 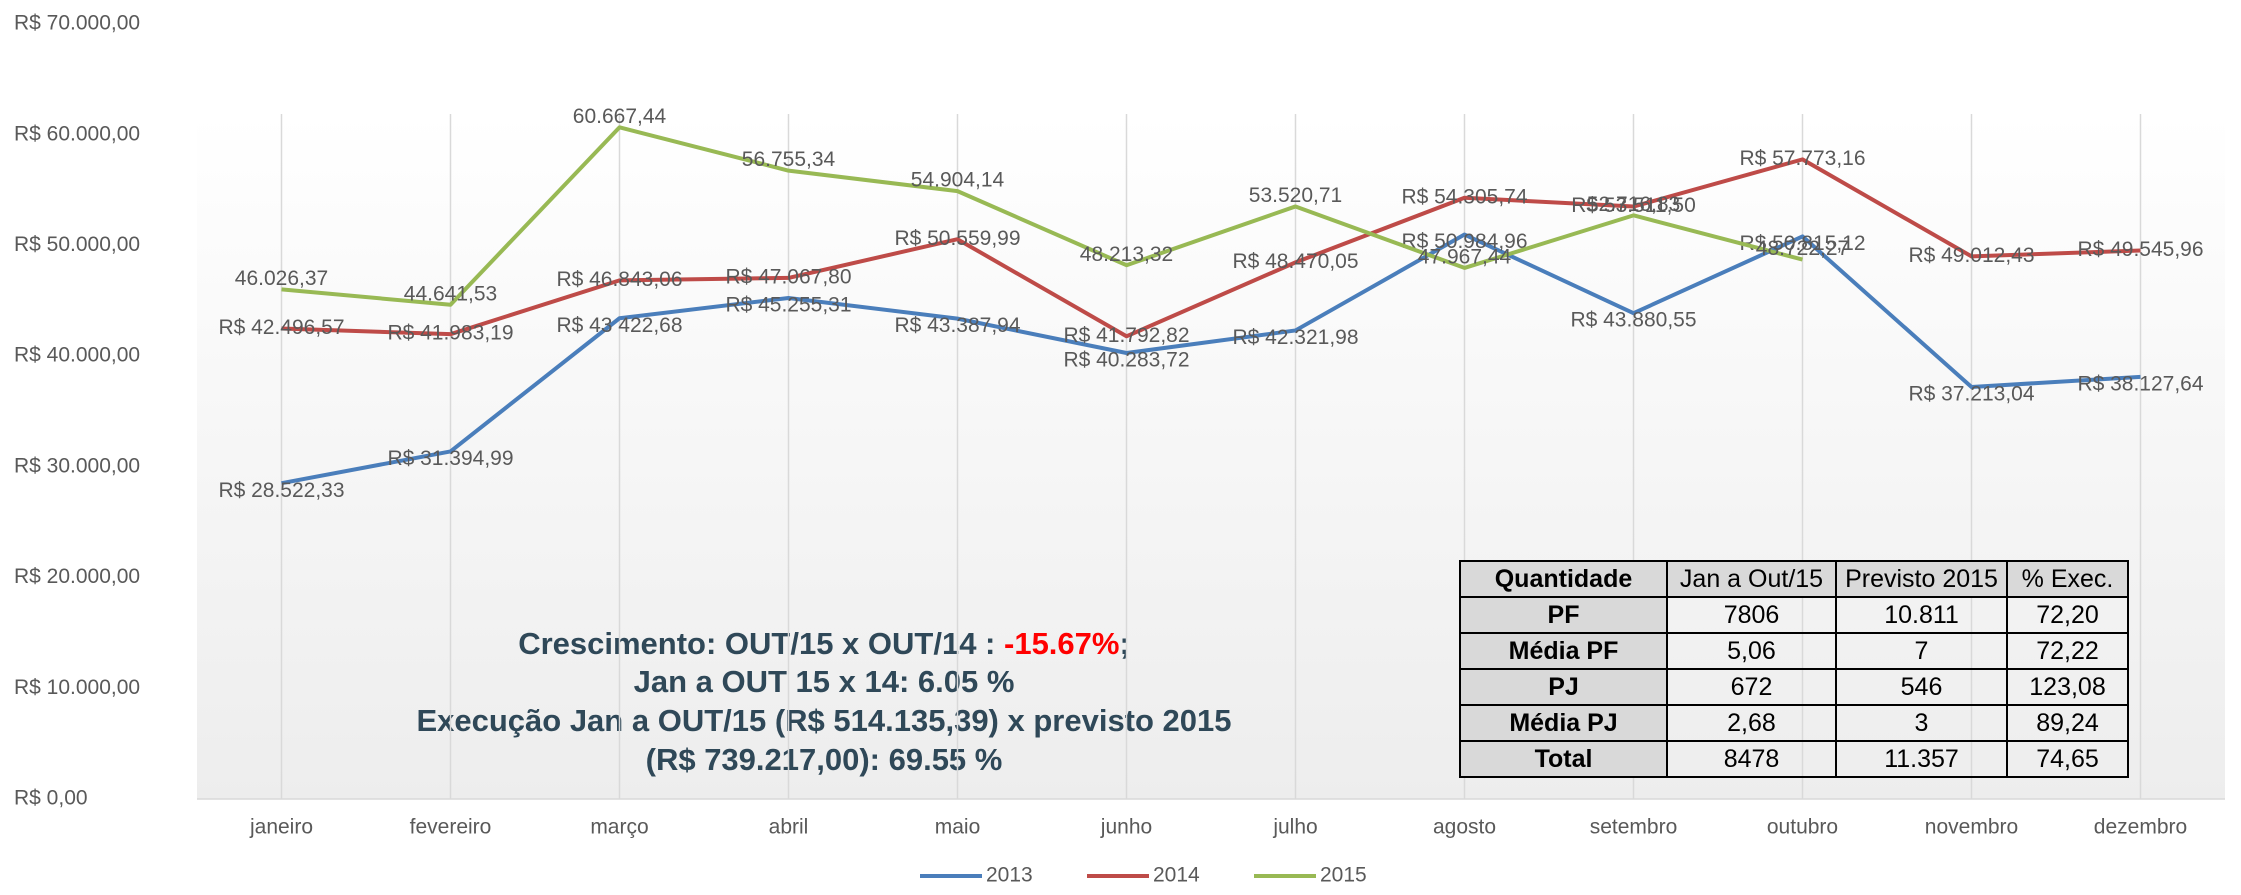 What do you see at coordinates (1751, 615) in the screenshot?
I see `table-cell: 7806` at bounding box center [1751, 615].